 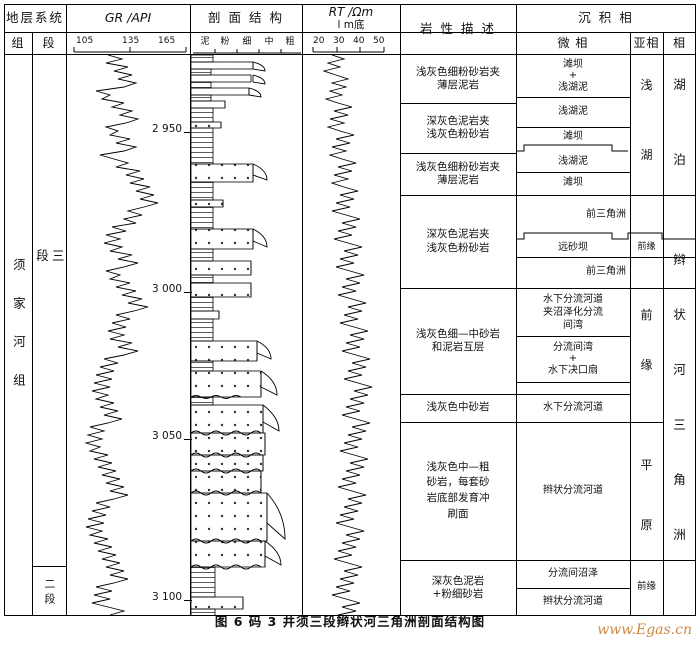 I want to click on strat-group-label: 须家河组, so click(x=18, y=335).